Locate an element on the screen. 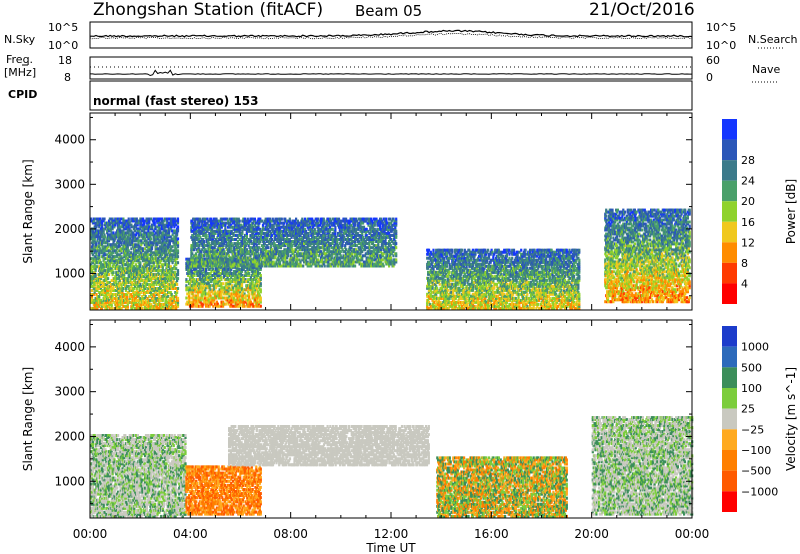 This screenshot has width=800, height=554. nave-label: Nave is located at coordinates (766, 69).